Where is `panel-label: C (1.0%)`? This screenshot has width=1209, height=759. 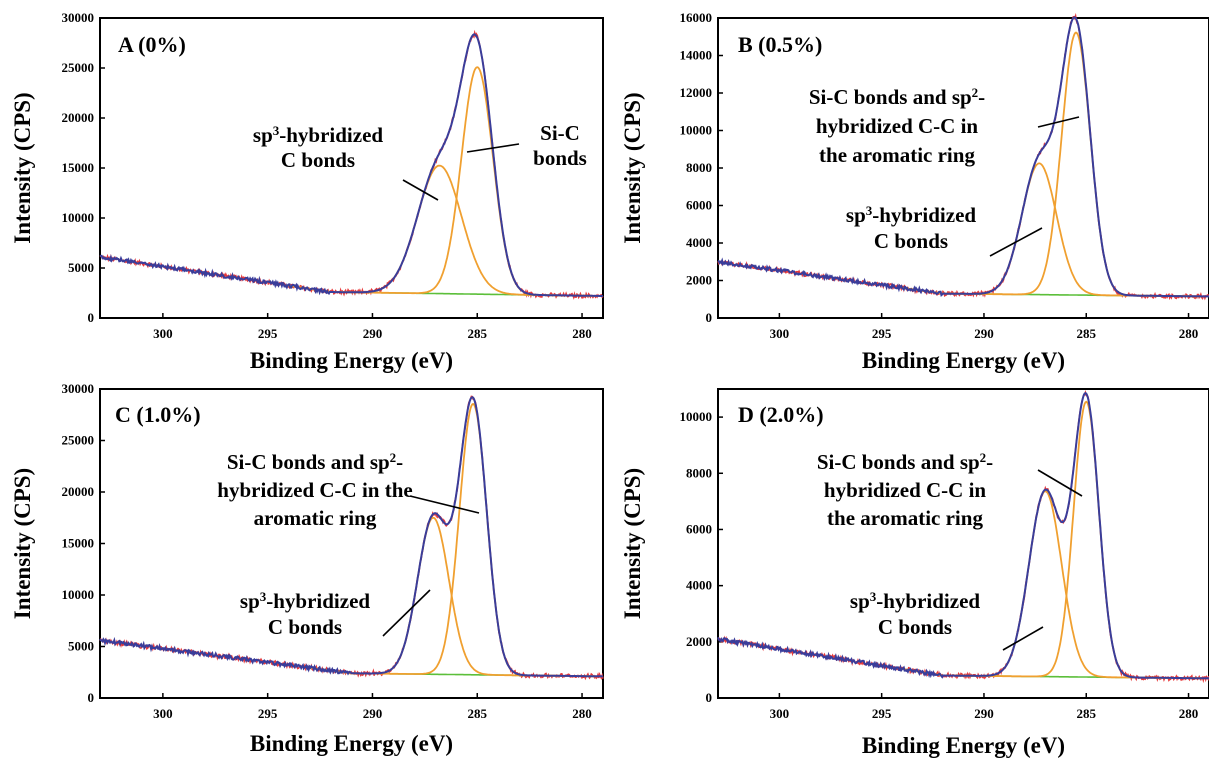 panel-label: C (1.0%) is located at coordinates (158, 414).